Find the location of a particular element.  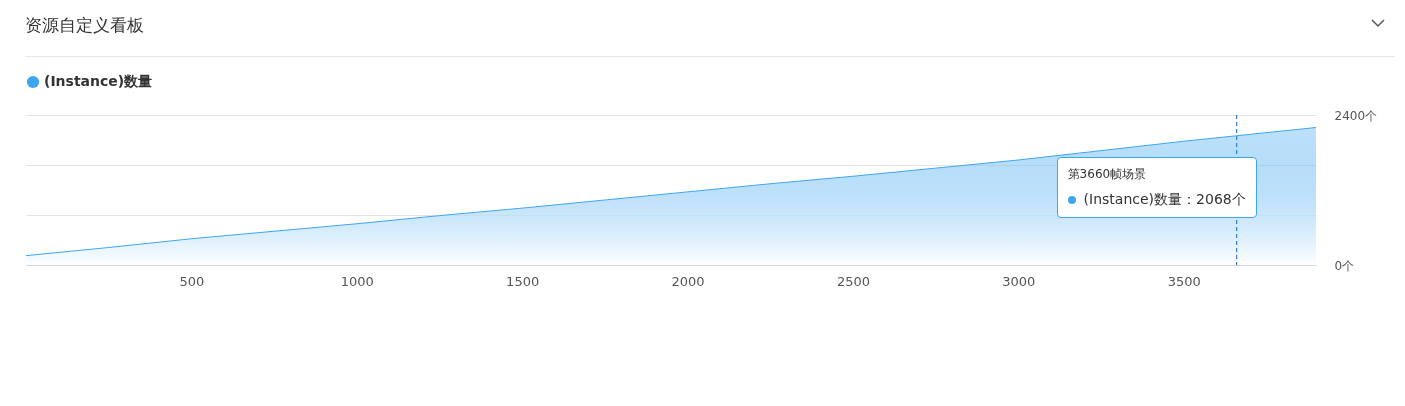

x-tick-label: 2000 is located at coordinates (688, 281).